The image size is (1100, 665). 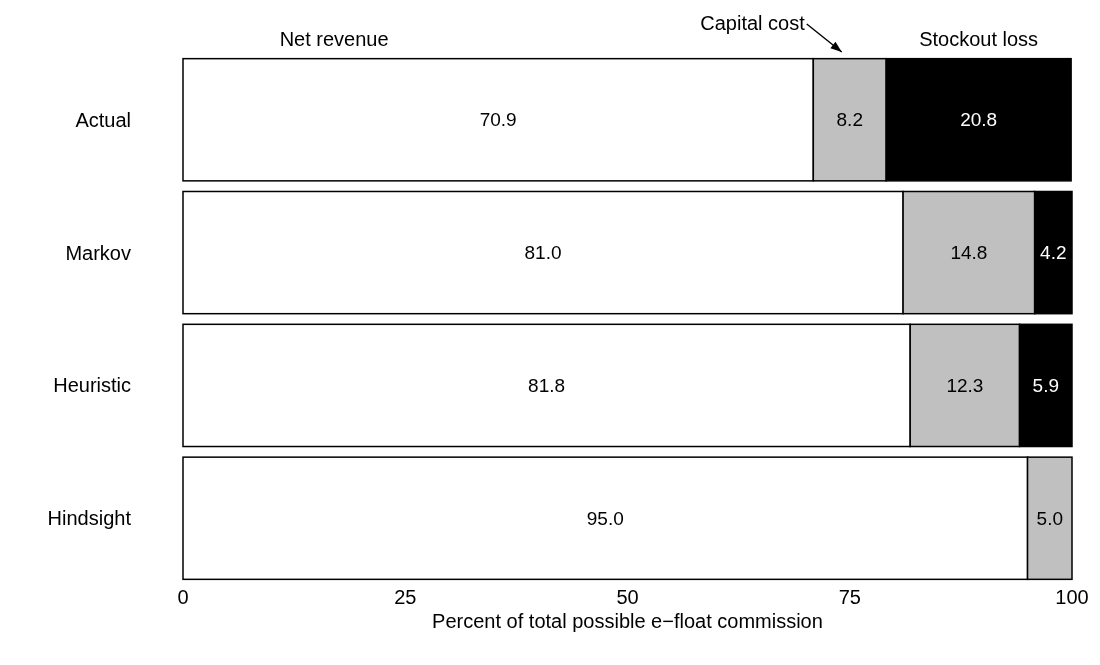 What do you see at coordinates (627, 621) in the screenshot?
I see `x-axis-title: Percent of total possible e−float commission` at bounding box center [627, 621].